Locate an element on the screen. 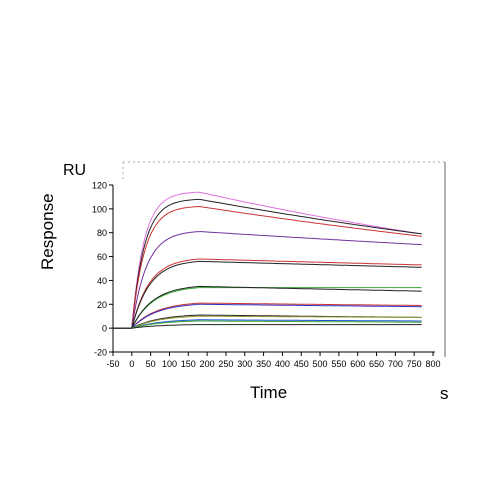 The image size is (500, 500). y-tick-label: -20 is located at coordinates (100, 353).